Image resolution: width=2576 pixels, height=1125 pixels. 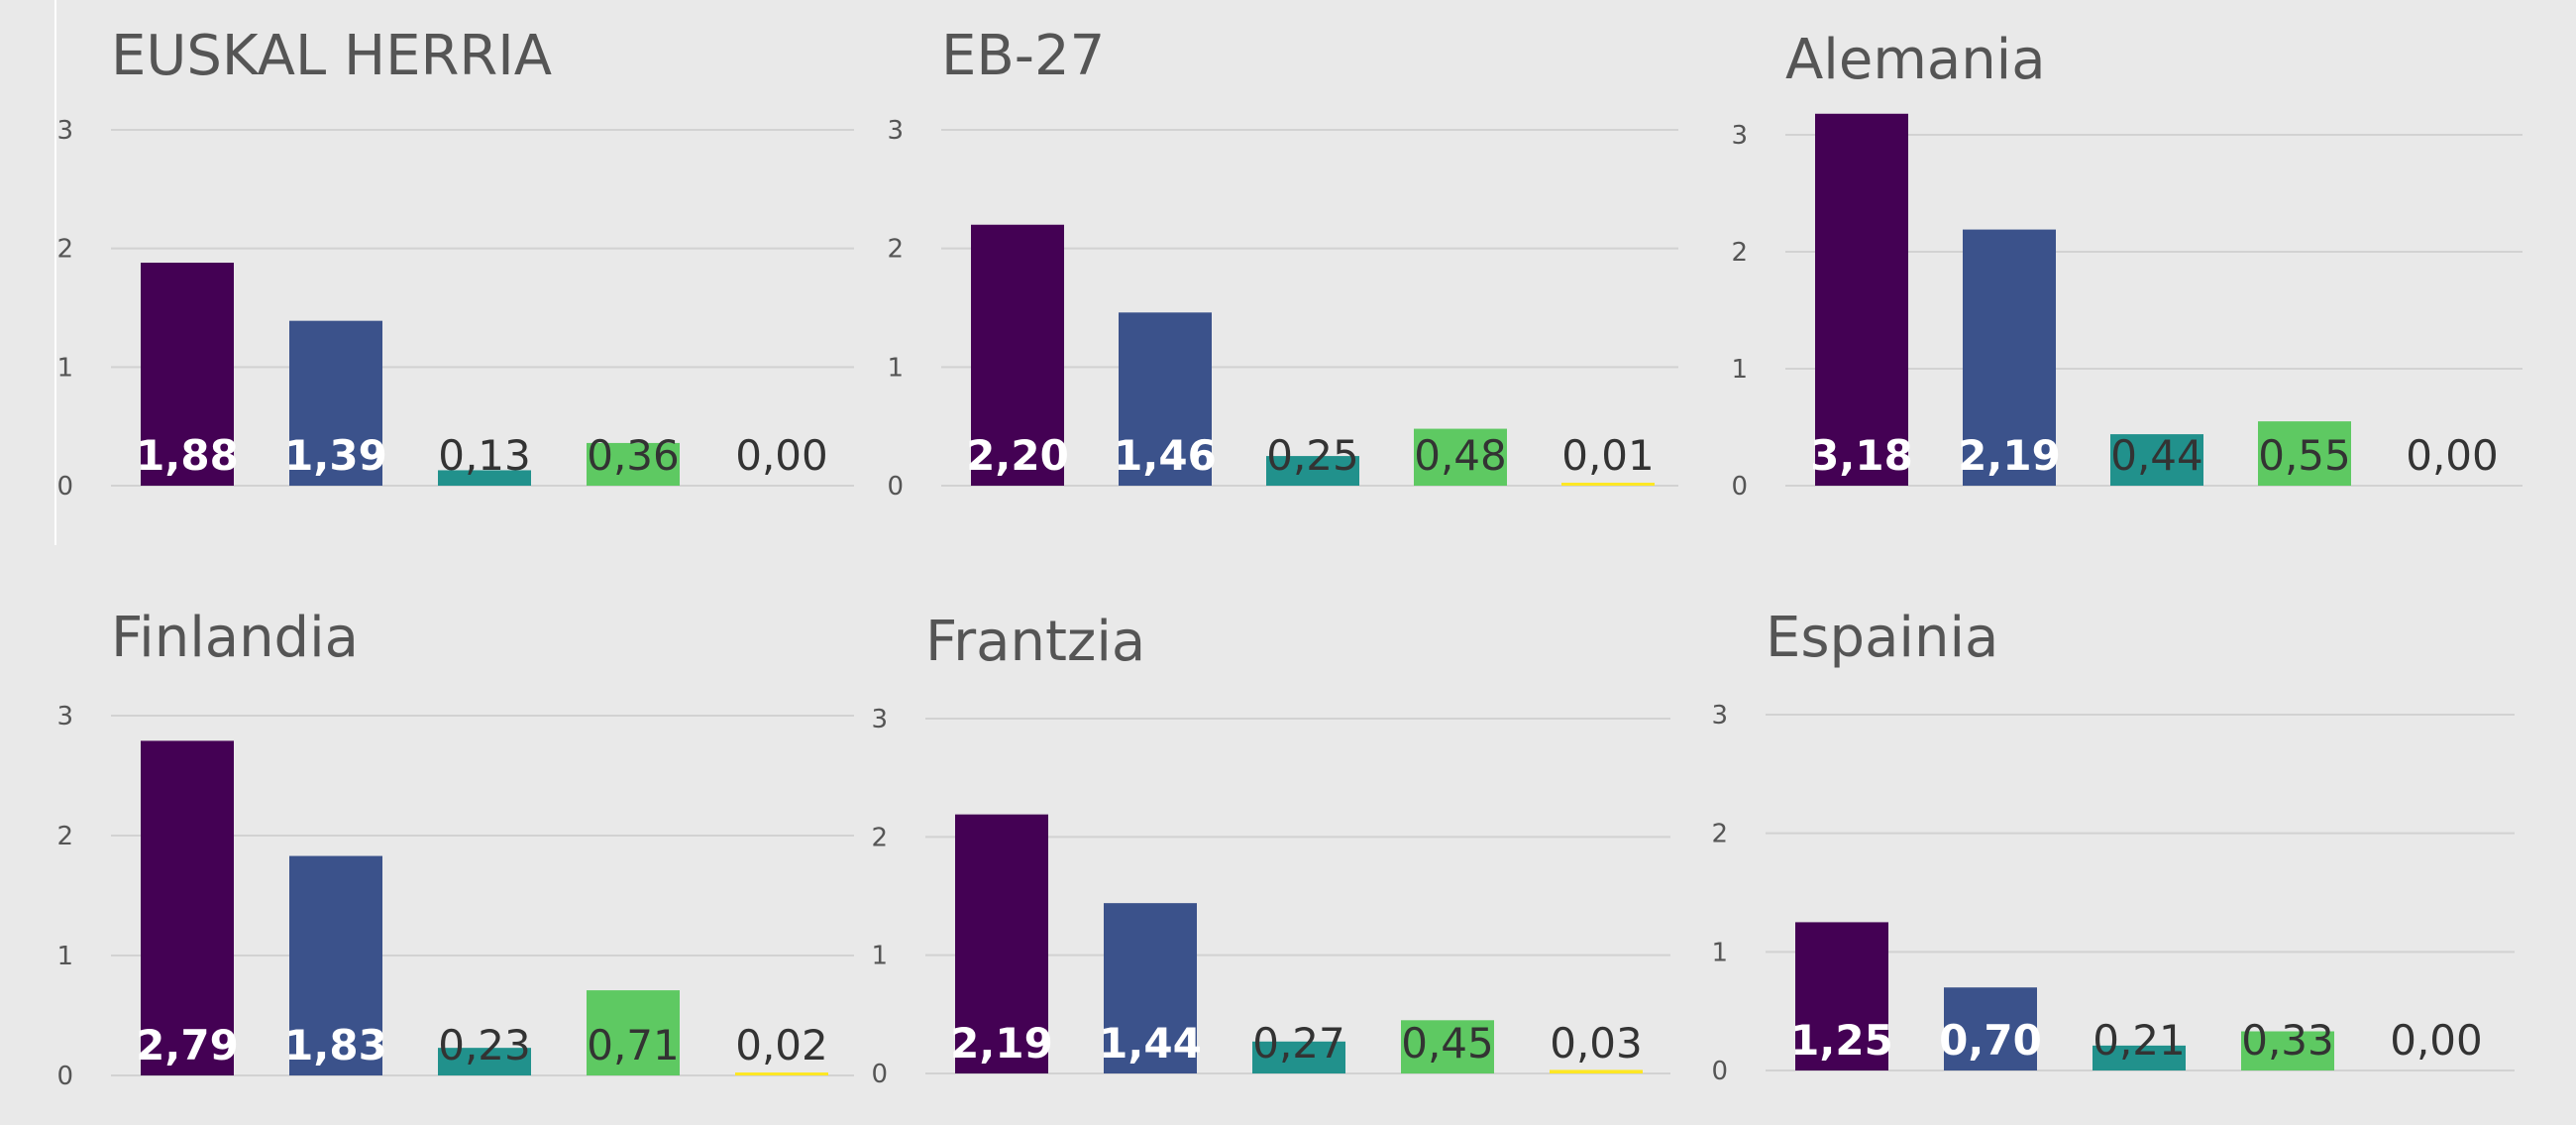 What do you see at coordinates (1915, 60) in the screenshot?
I see `chart-title: Alemania` at bounding box center [1915, 60].